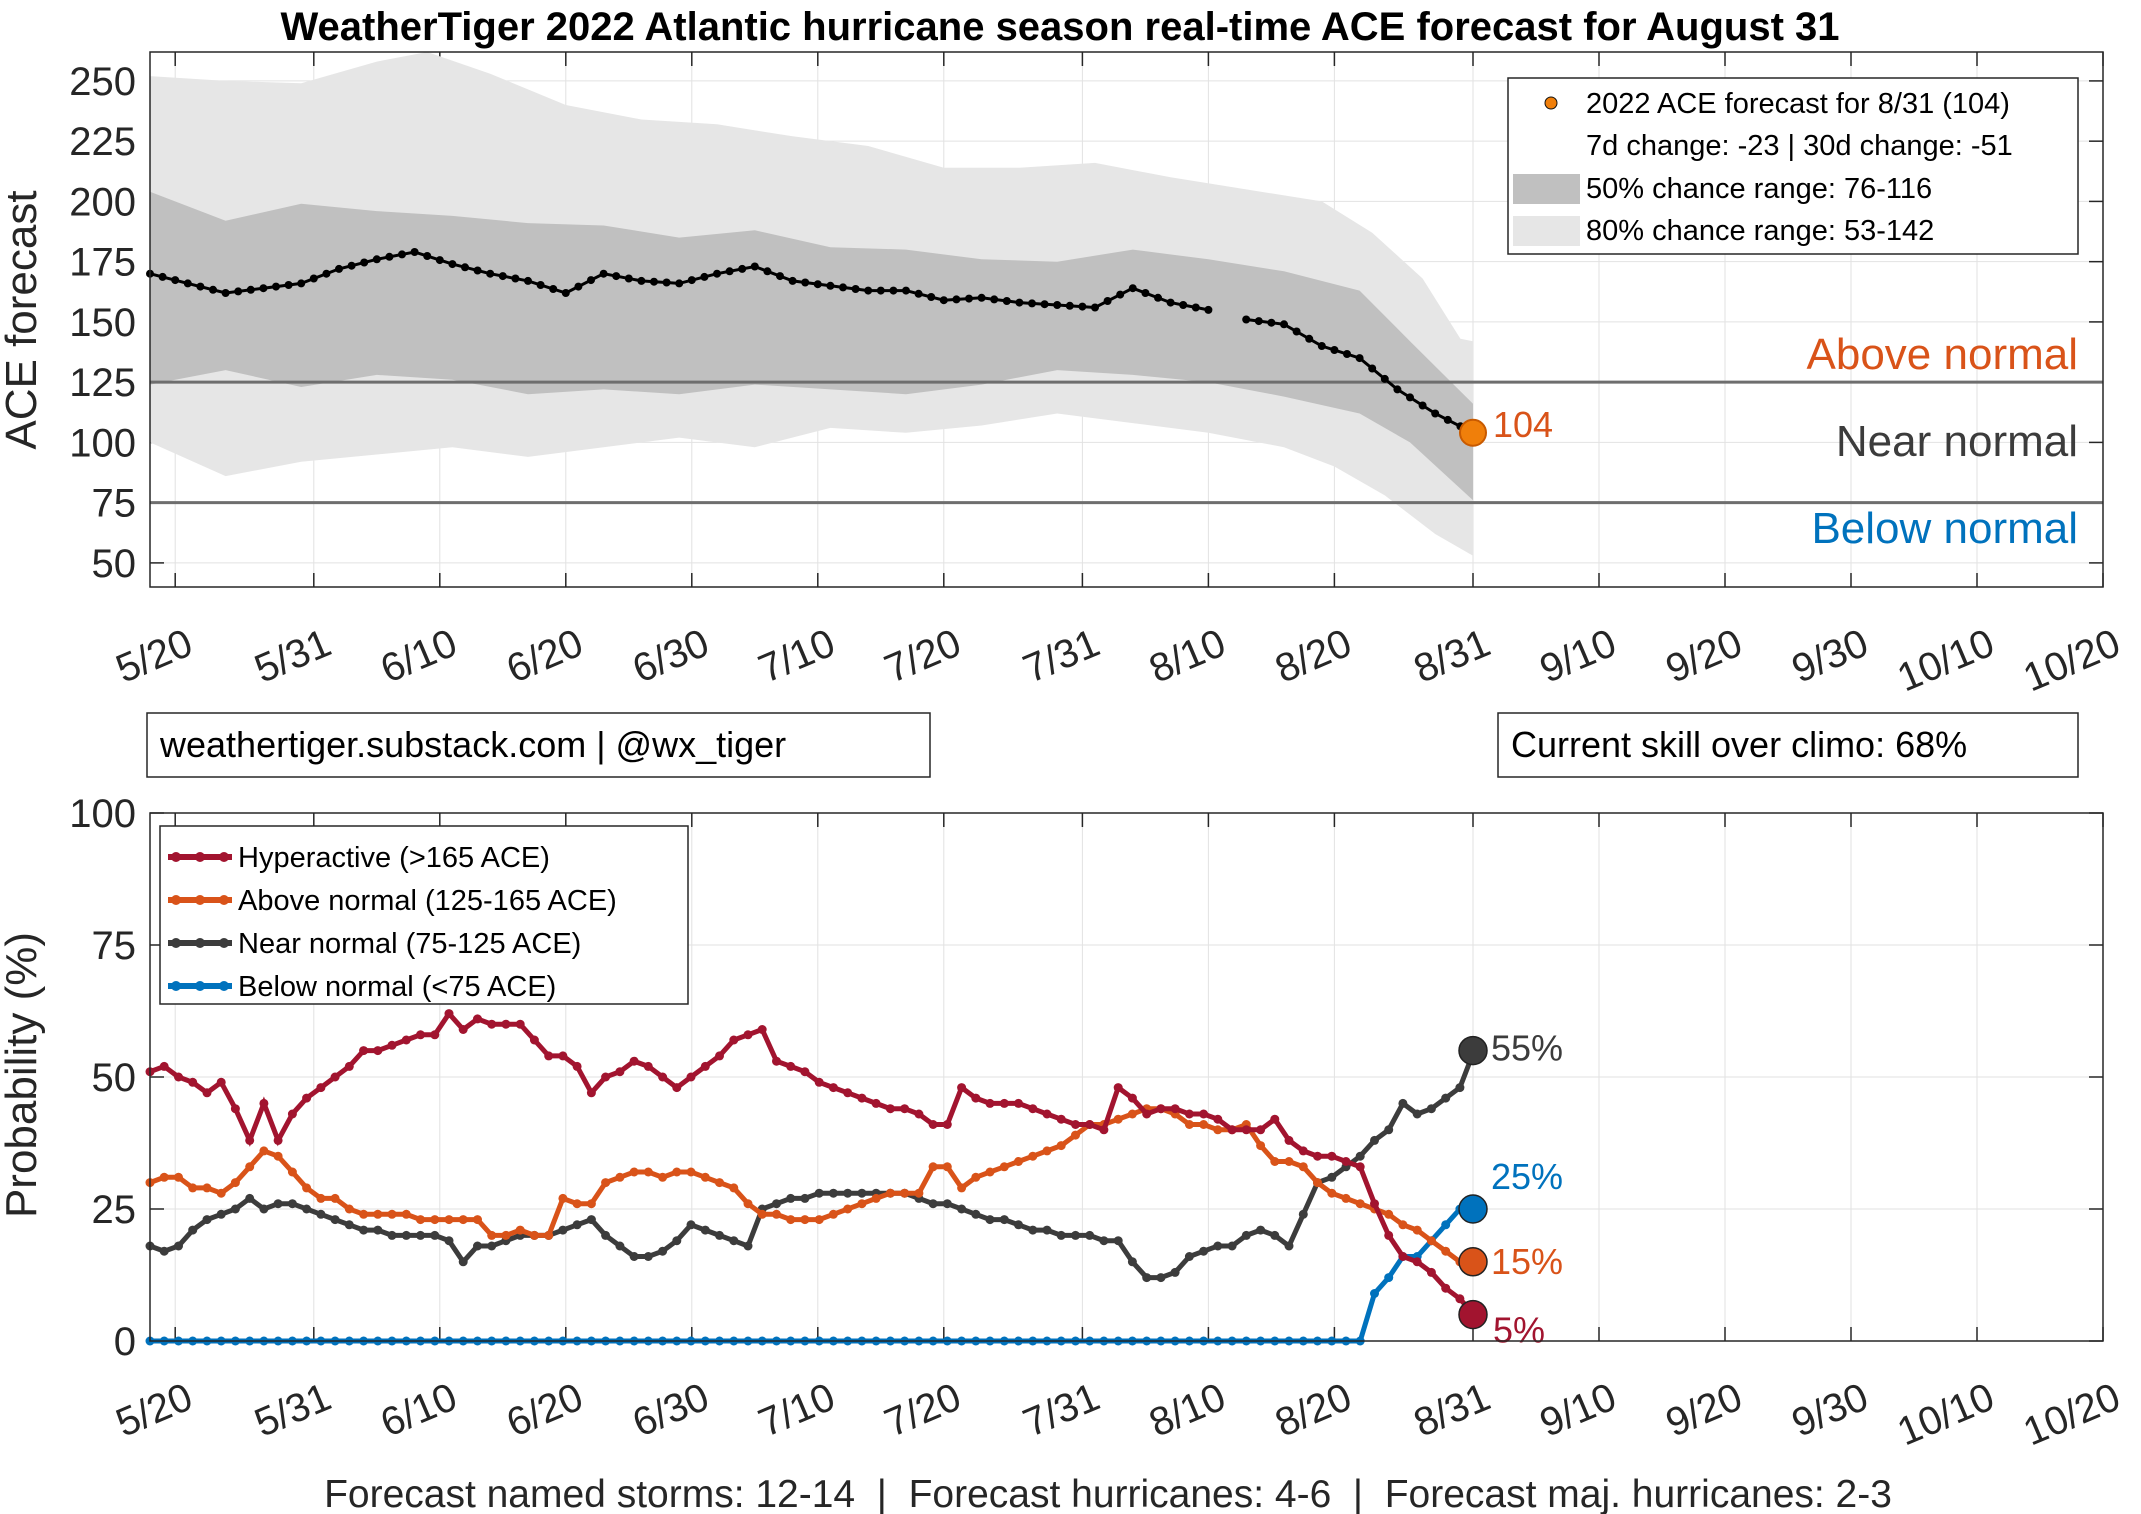  I want to click on legend-hyperactive-label: Hyperactive (>165 ACE), so click(394, 858).